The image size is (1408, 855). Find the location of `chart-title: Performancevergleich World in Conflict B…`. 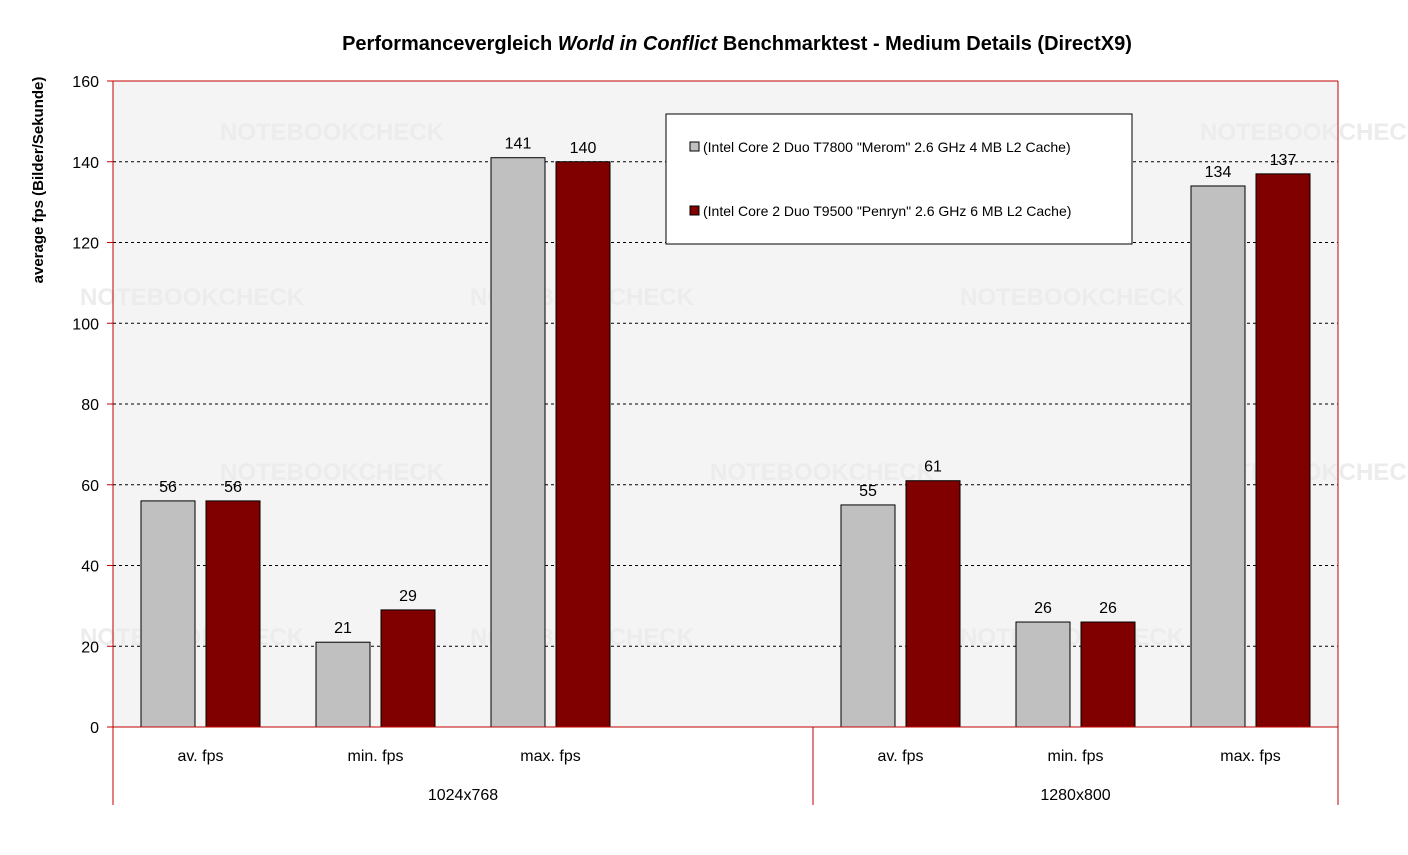

chart-title: Performancevergleich World in Conflict B… is located at coordinates (737, 44).